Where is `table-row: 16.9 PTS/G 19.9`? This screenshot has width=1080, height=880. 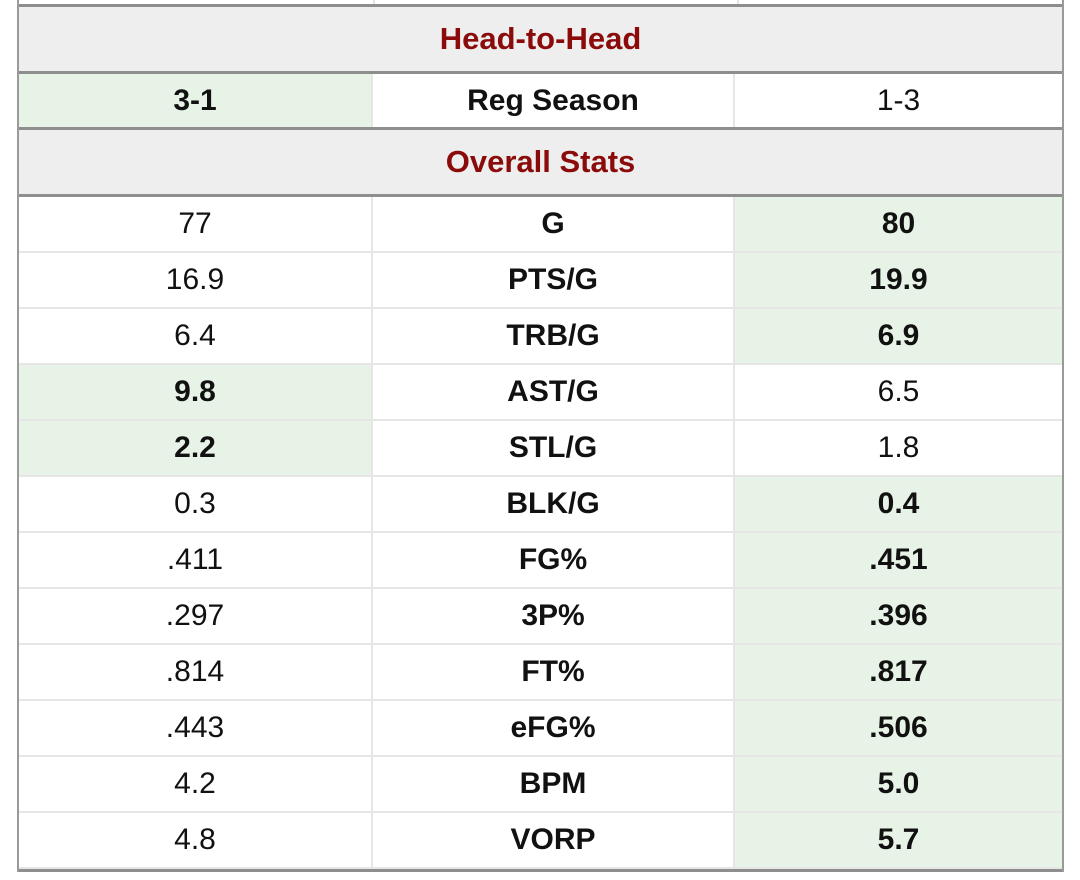
table-row: 16.9 PTS/G 19.9 is located at coordinates (540, 281).